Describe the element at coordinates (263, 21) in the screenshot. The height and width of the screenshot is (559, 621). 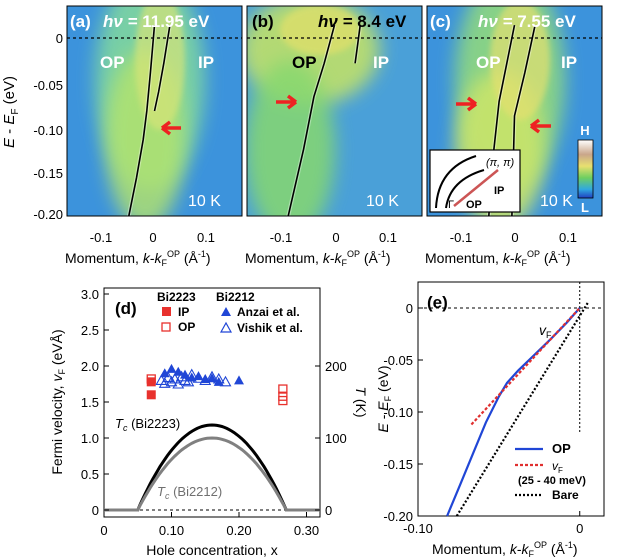
I see `panel-label-b: (b)` at that location.